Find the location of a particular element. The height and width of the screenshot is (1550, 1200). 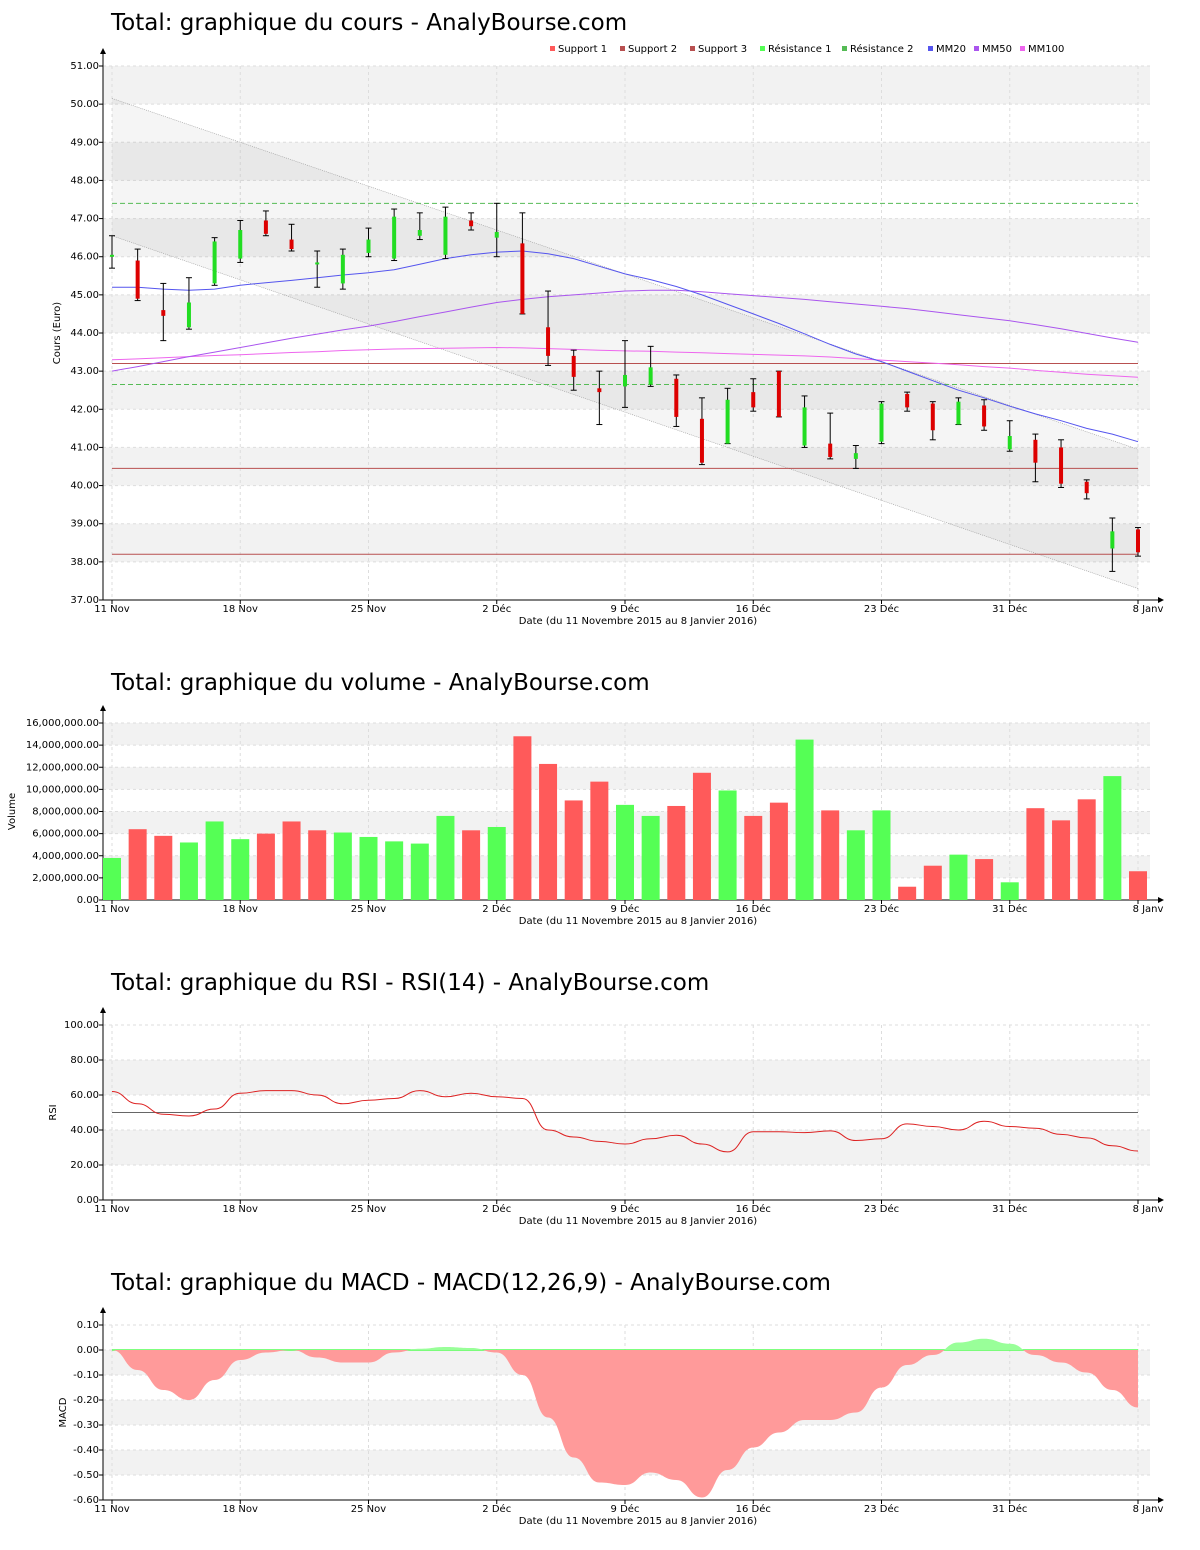

y-axis-label: RSI is located at coordinates (53, 1112).